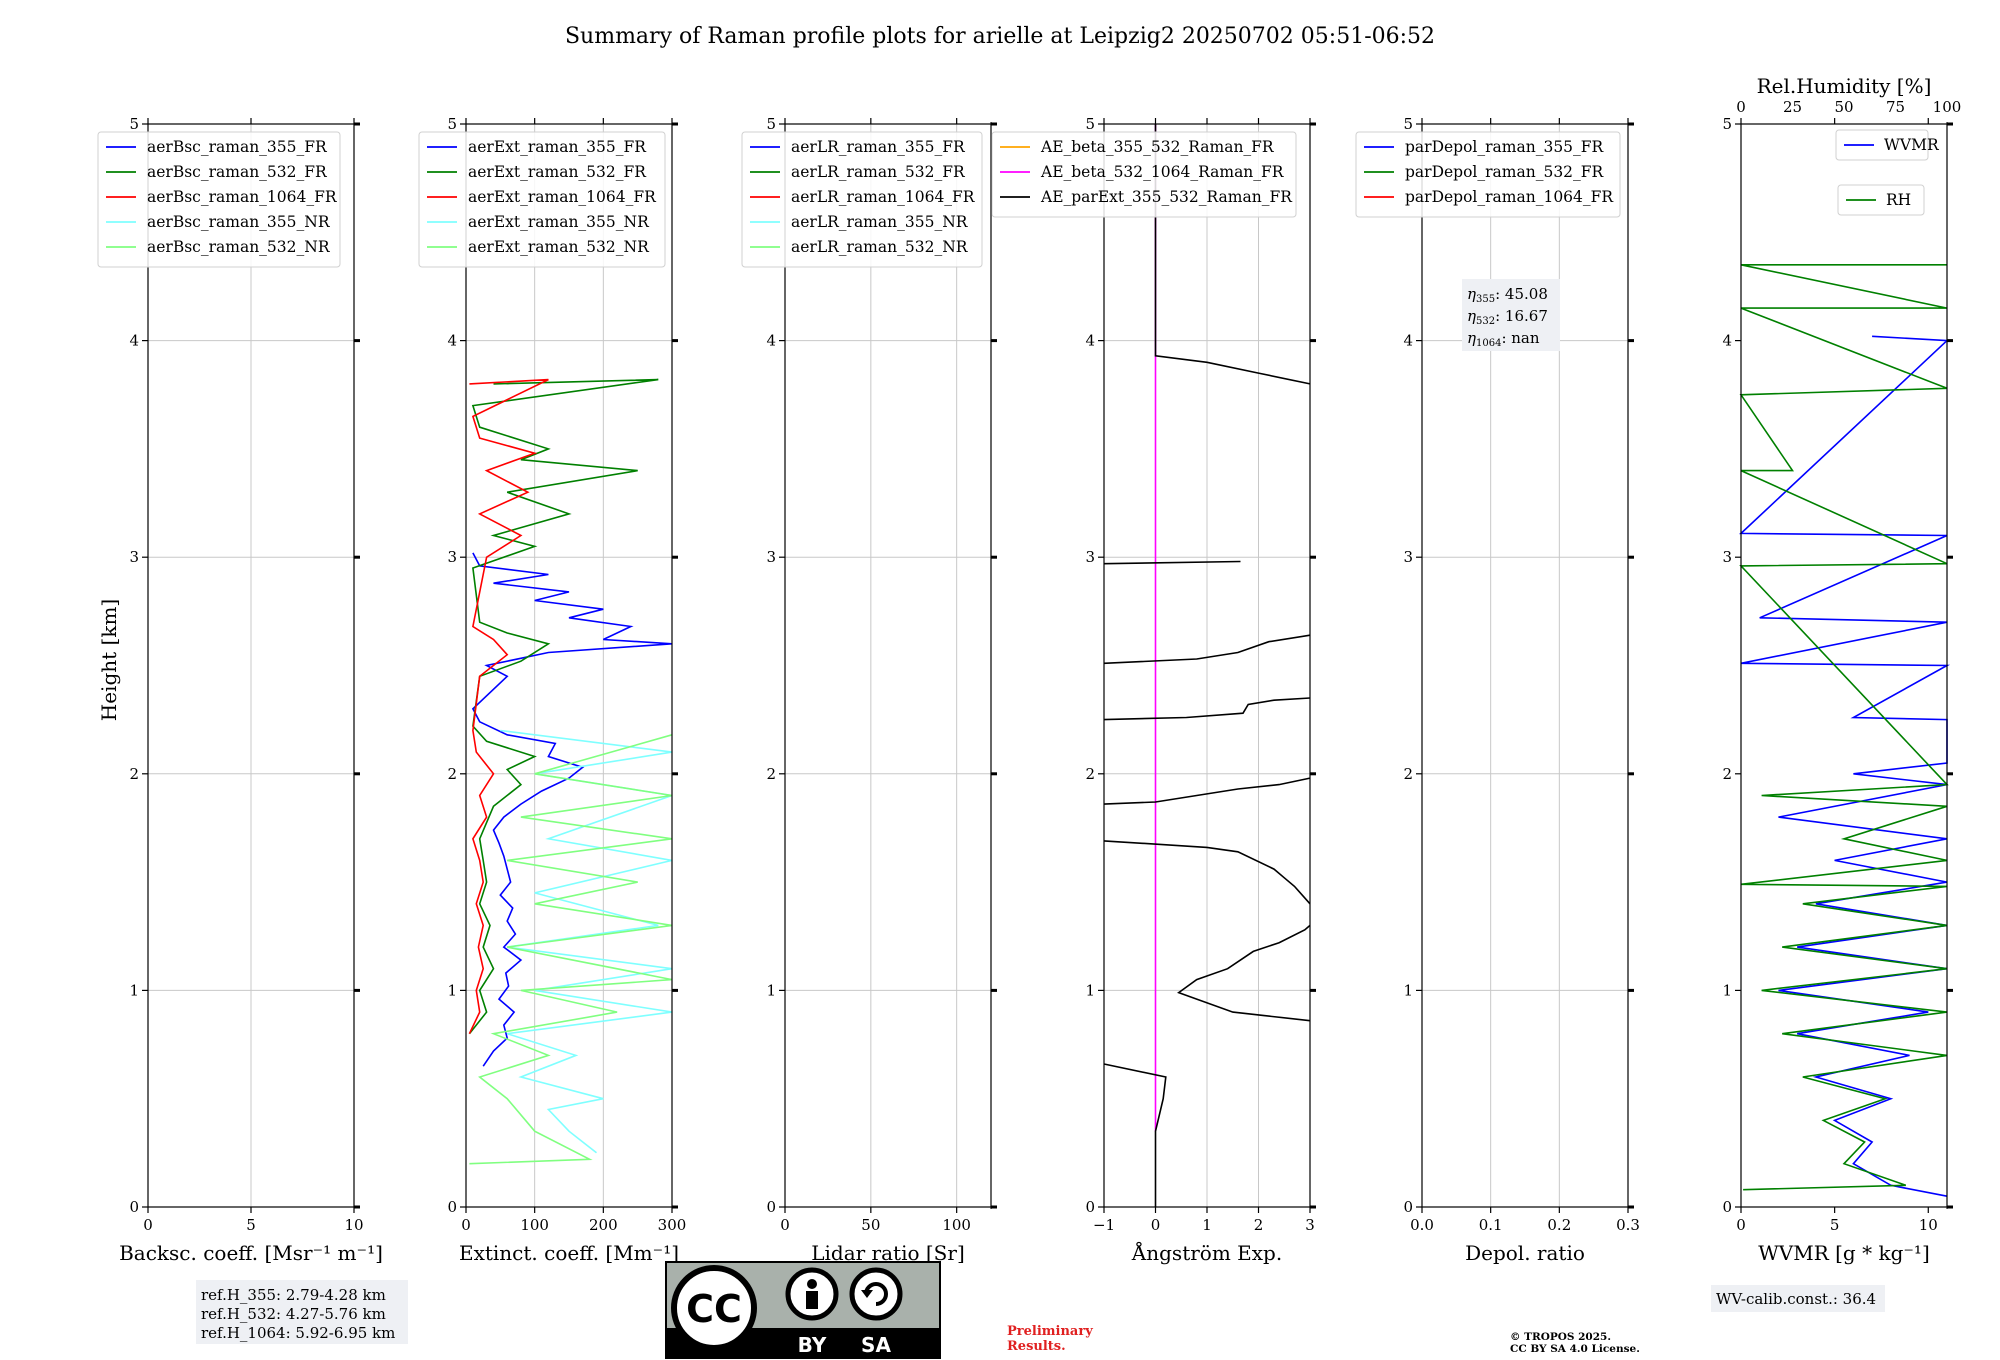 Image resolution: width=2000 pixels, height=1360 pixels. I want to click on cc-by-label: BY, so click(812, 1345).